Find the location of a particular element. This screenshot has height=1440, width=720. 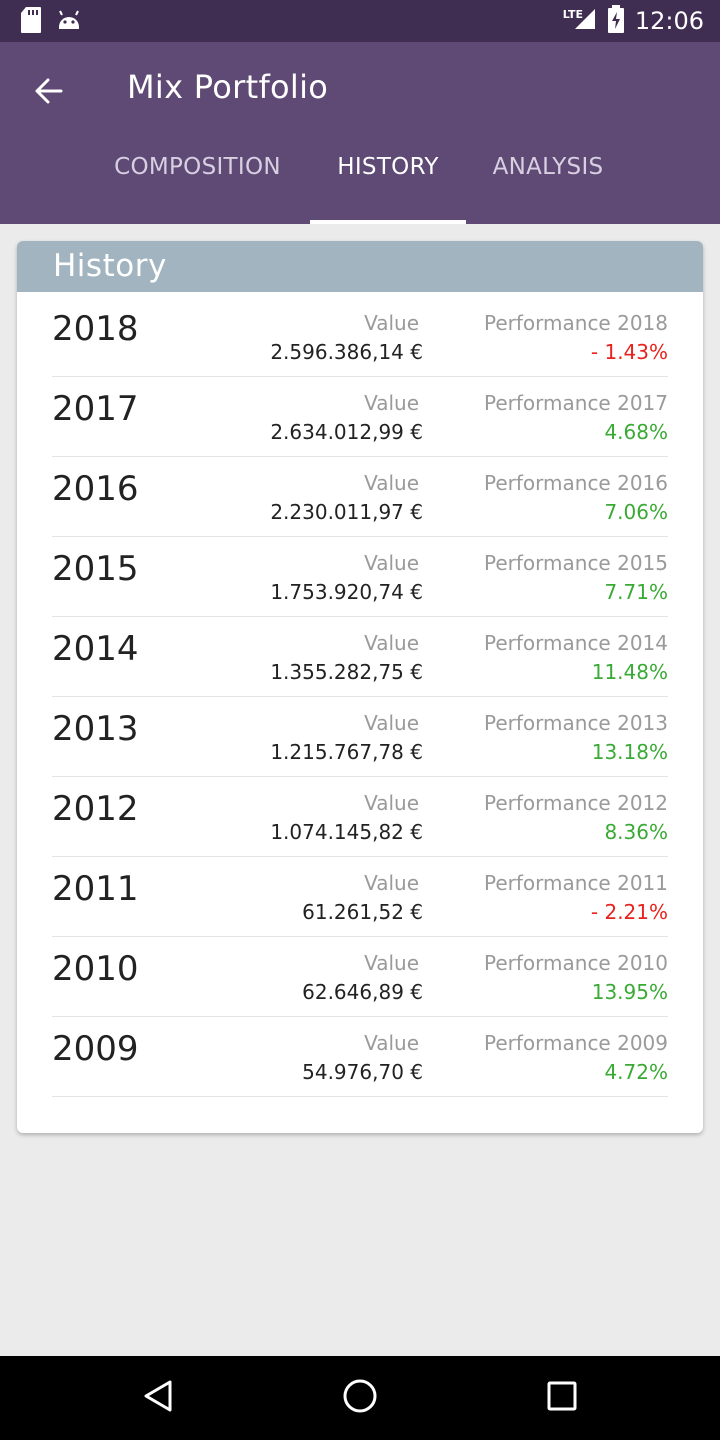

row-performance-label: Performance 2012 is located at coordinates (576, 803).